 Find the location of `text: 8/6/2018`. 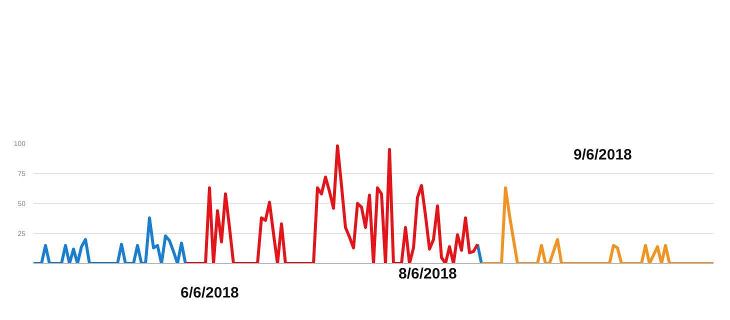

text: 8/6/2018 is located at coordinates (427, 274).